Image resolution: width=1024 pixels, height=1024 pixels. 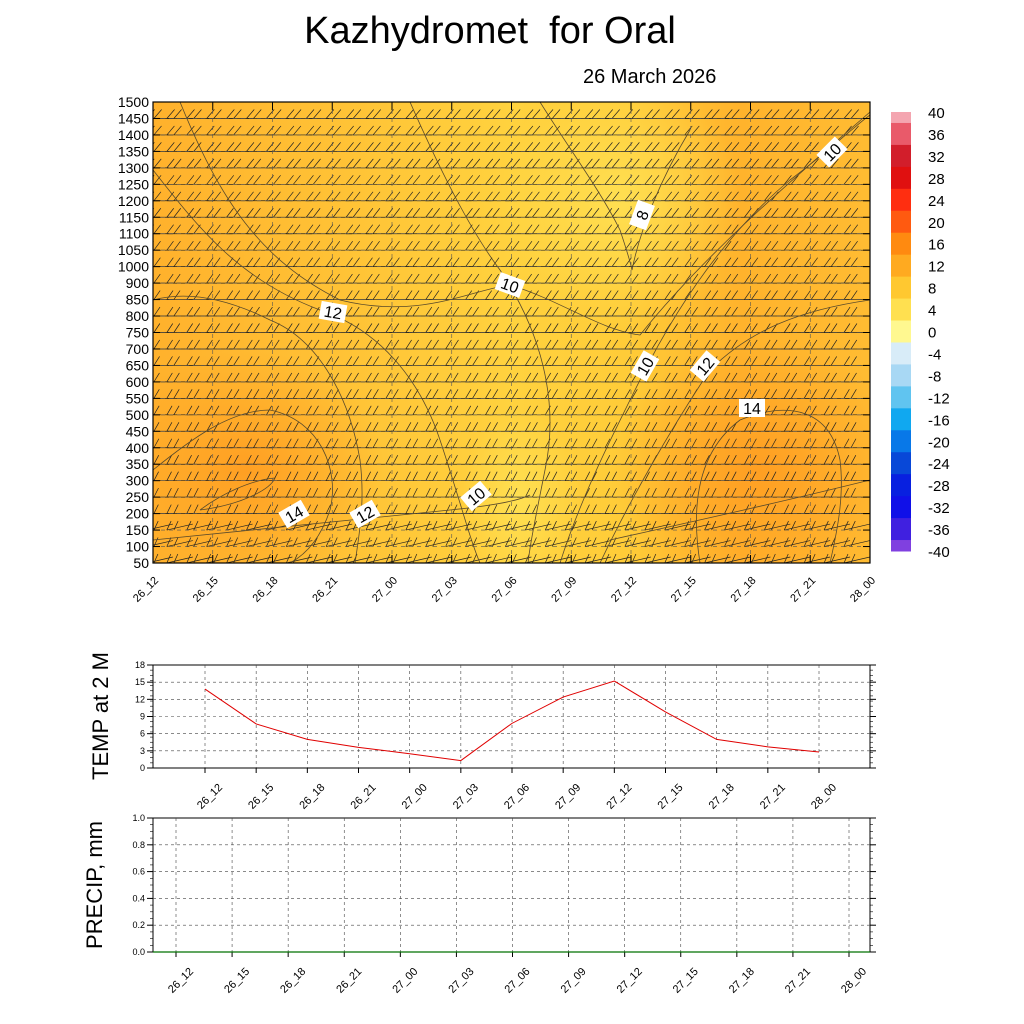 What do you see at coordinates (803, 590) in the screenshot?
I see `x-tick-label: 27_21` at bounding box center [803, 590].